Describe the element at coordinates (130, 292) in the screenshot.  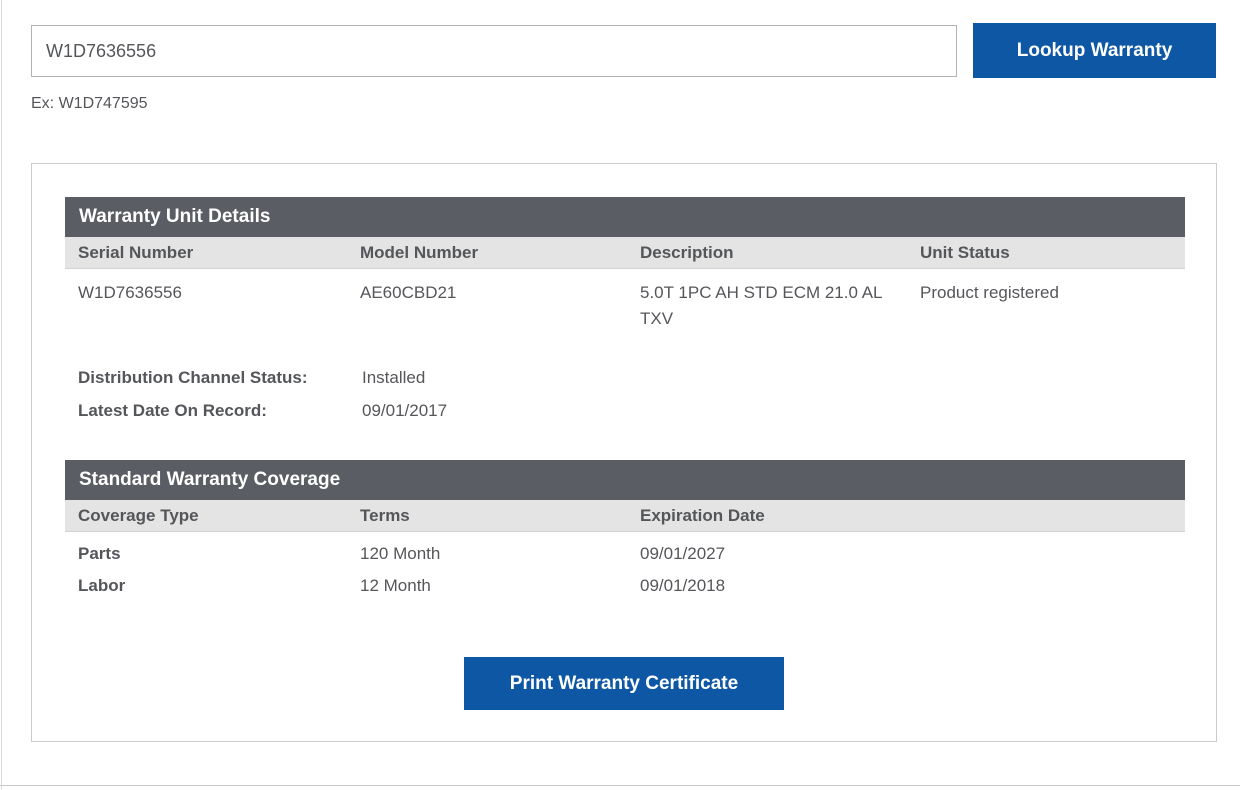
I see `serial-number-value: W1D7636556` at that location.